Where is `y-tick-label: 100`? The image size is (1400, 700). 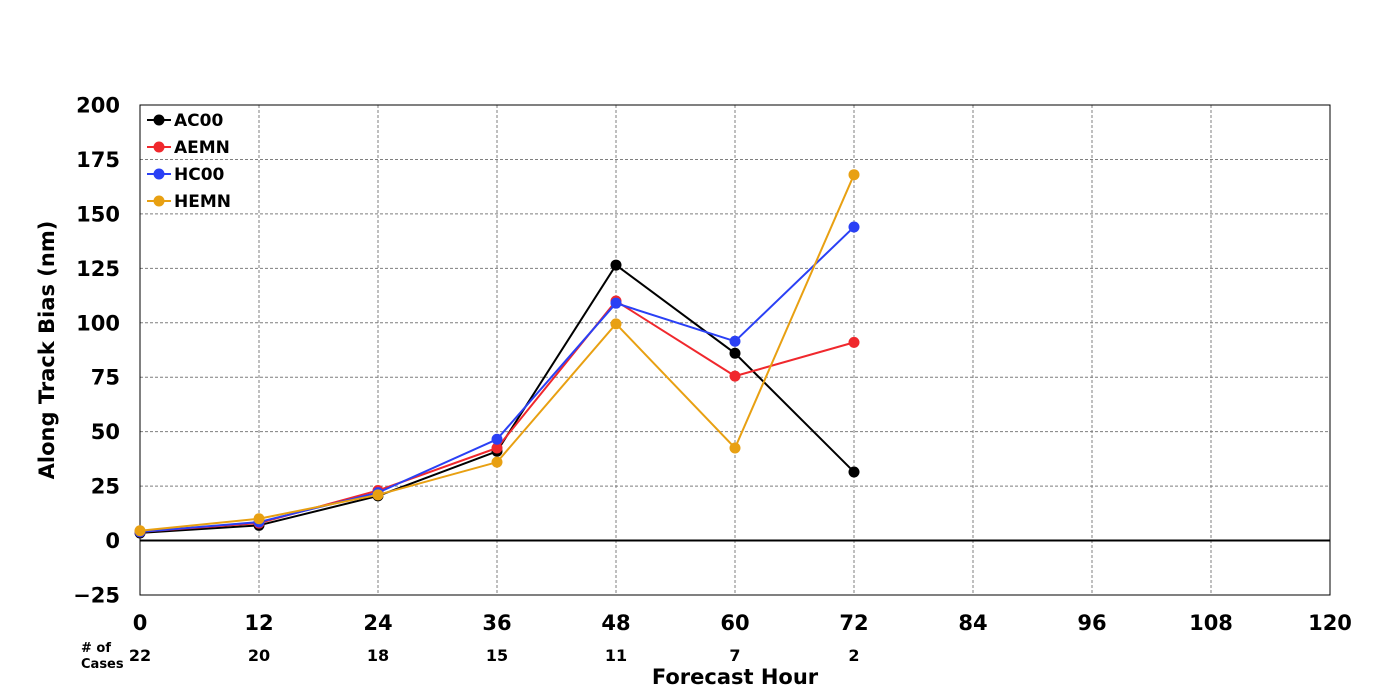 y-tick-label: 100 is located at coordinates (98, 323).